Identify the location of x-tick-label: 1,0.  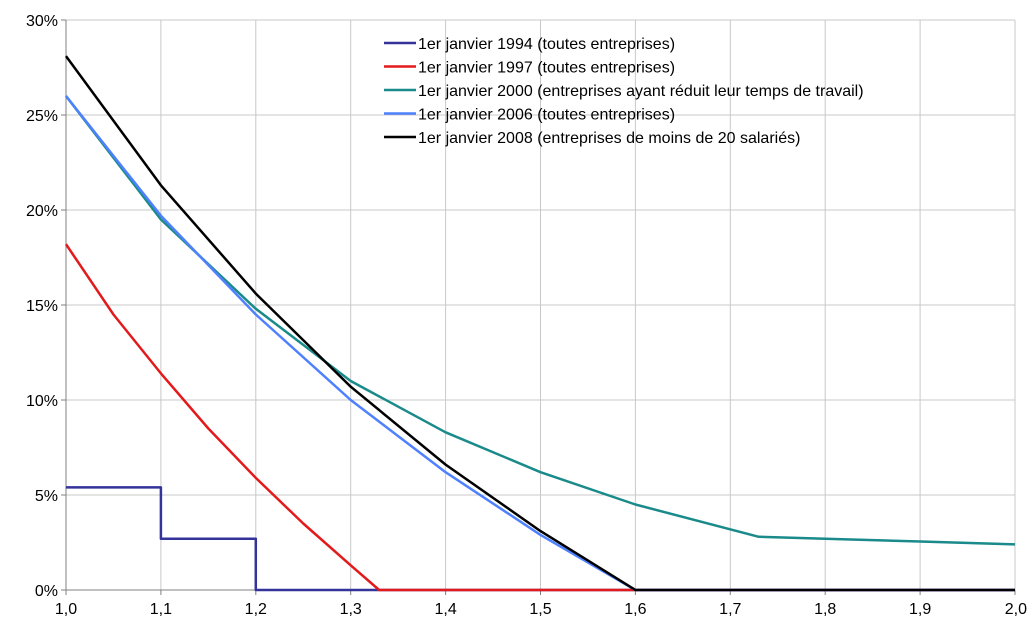
(66, 609).